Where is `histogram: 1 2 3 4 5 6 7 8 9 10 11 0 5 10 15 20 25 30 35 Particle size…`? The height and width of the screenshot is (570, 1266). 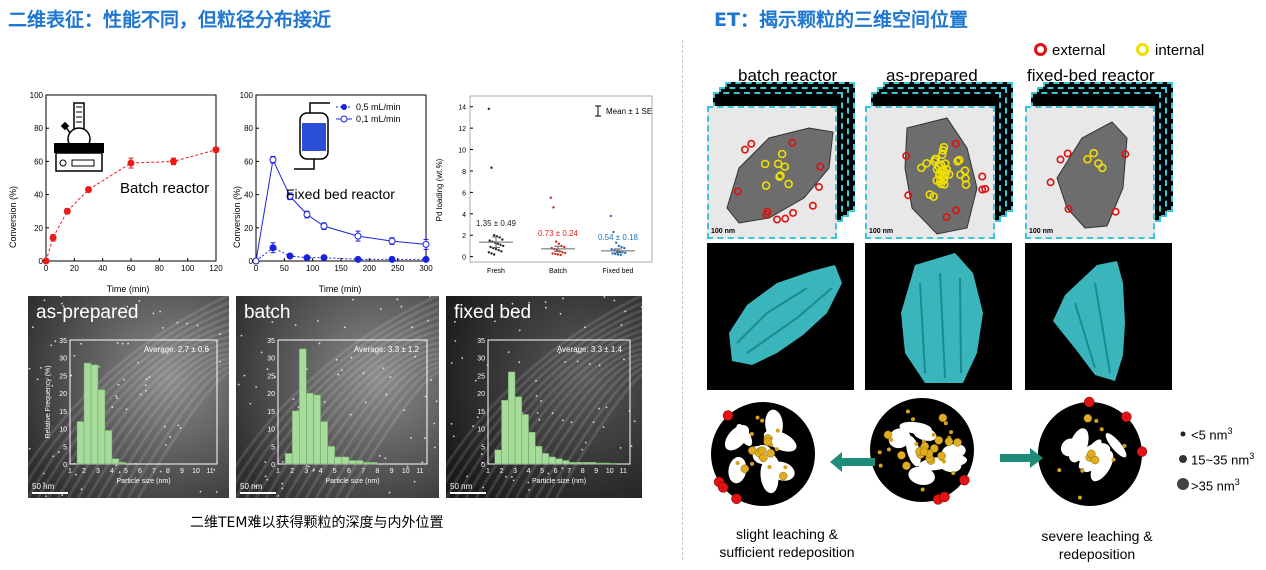
histogram: 1 2 3 4 5 6 7 8 9 10 11 0 5 10 15 20 25 30 35 Particle size… is located at coordinates (554, 411).